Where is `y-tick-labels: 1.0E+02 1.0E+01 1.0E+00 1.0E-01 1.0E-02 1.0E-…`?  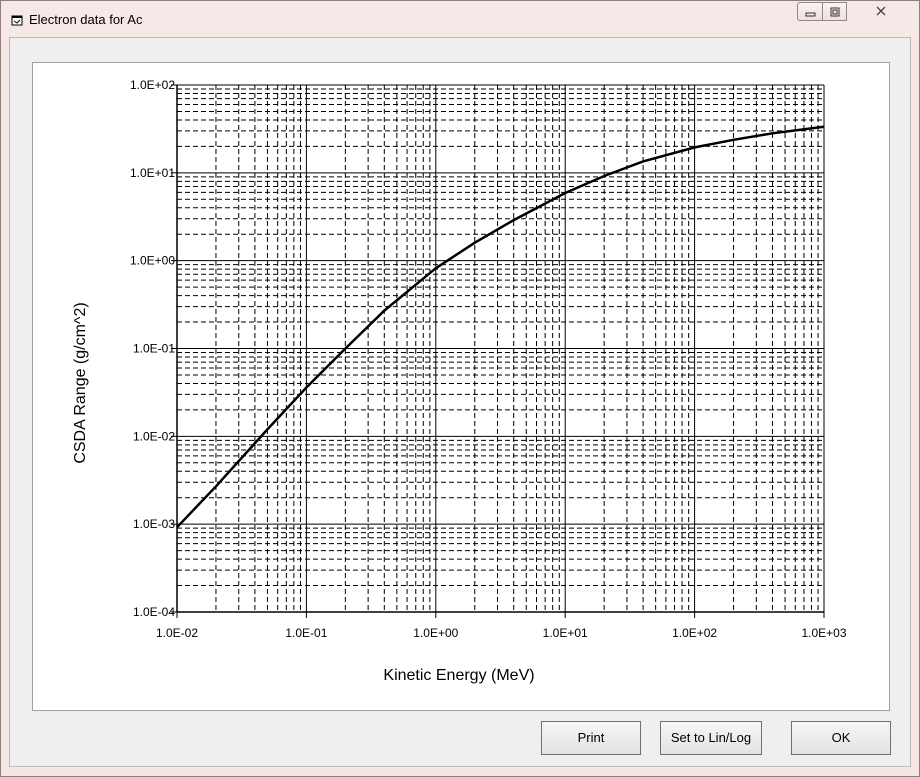
y-tick-labels: 1.0E+02 1.0E+01 1.0E+00 1.0E-01 1.0E-02 1.0E-… is located at coordinates (153, 348).